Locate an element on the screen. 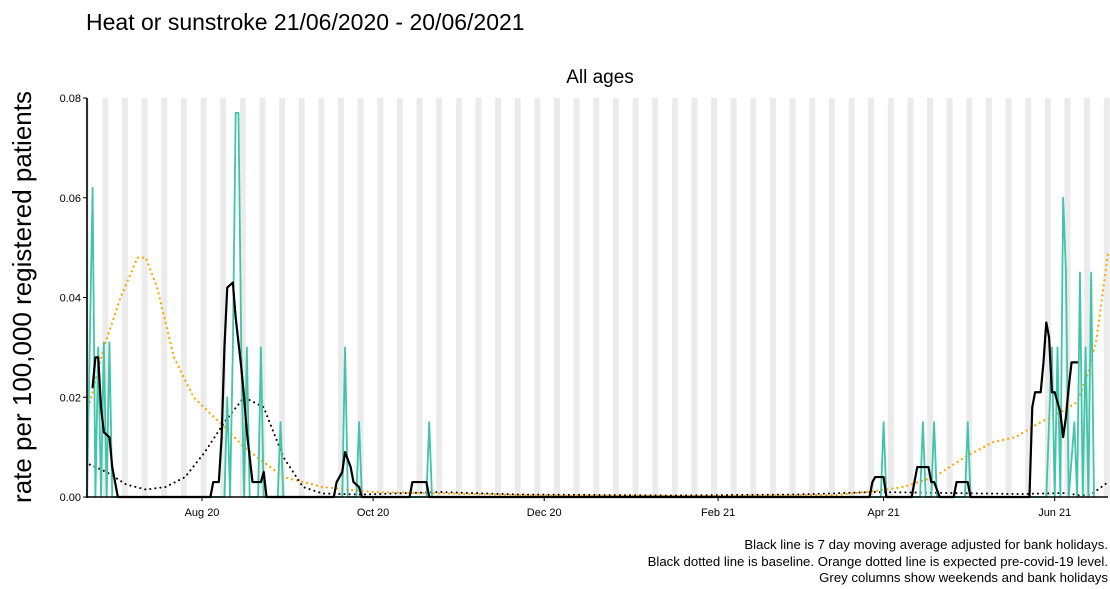 This screenshot has width=1110, height=589. x-tick-label: Aug 20 is located at coordinates (202, 513).